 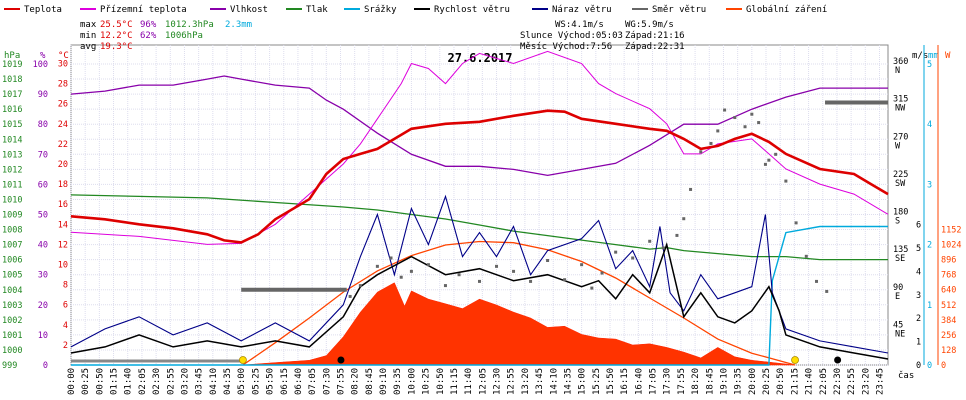 What do you see at coordinates (951, 231) in the screenshot?
I see `w-tick: 1152` at bounding box center [951, 231].